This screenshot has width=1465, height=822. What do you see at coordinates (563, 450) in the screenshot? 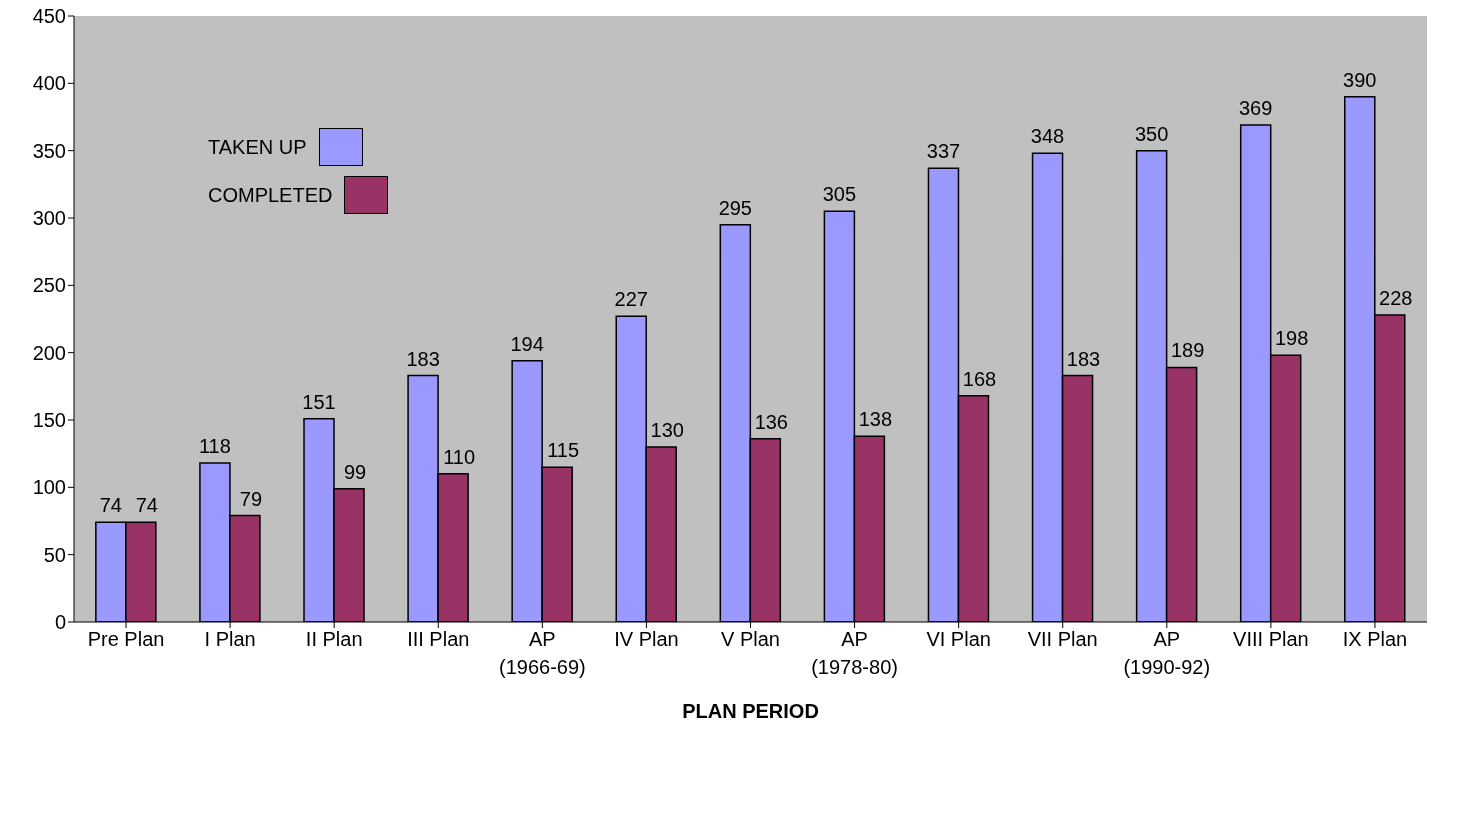
I see `data-label: 115` at bounding box center [563, 450].